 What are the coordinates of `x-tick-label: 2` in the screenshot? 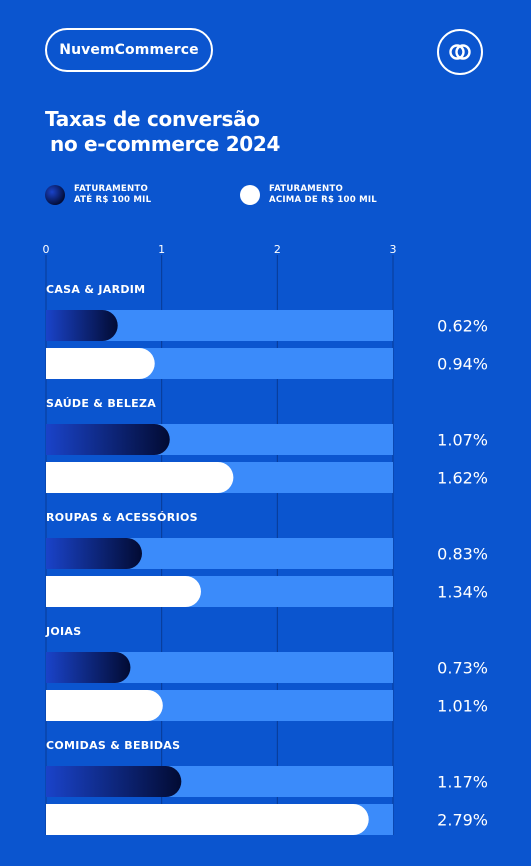 It's located at (277, 249).